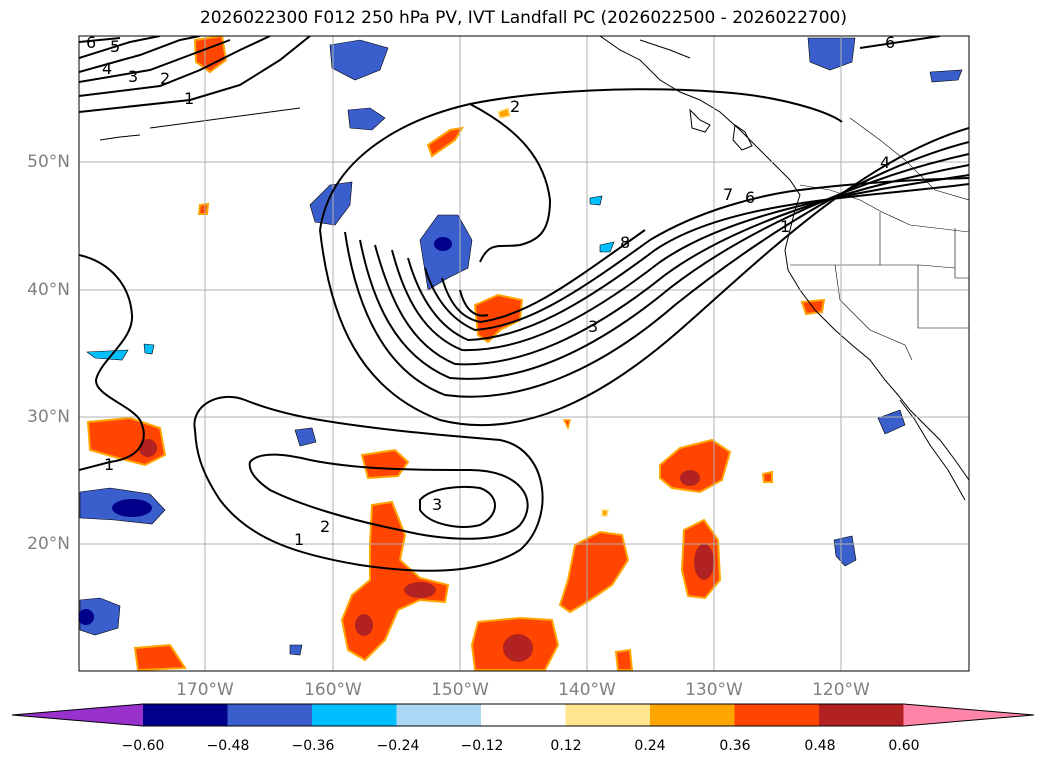 The width and height of the screenshot is (1047, 765). I want to click on political-boundaries, so click(879, 239).